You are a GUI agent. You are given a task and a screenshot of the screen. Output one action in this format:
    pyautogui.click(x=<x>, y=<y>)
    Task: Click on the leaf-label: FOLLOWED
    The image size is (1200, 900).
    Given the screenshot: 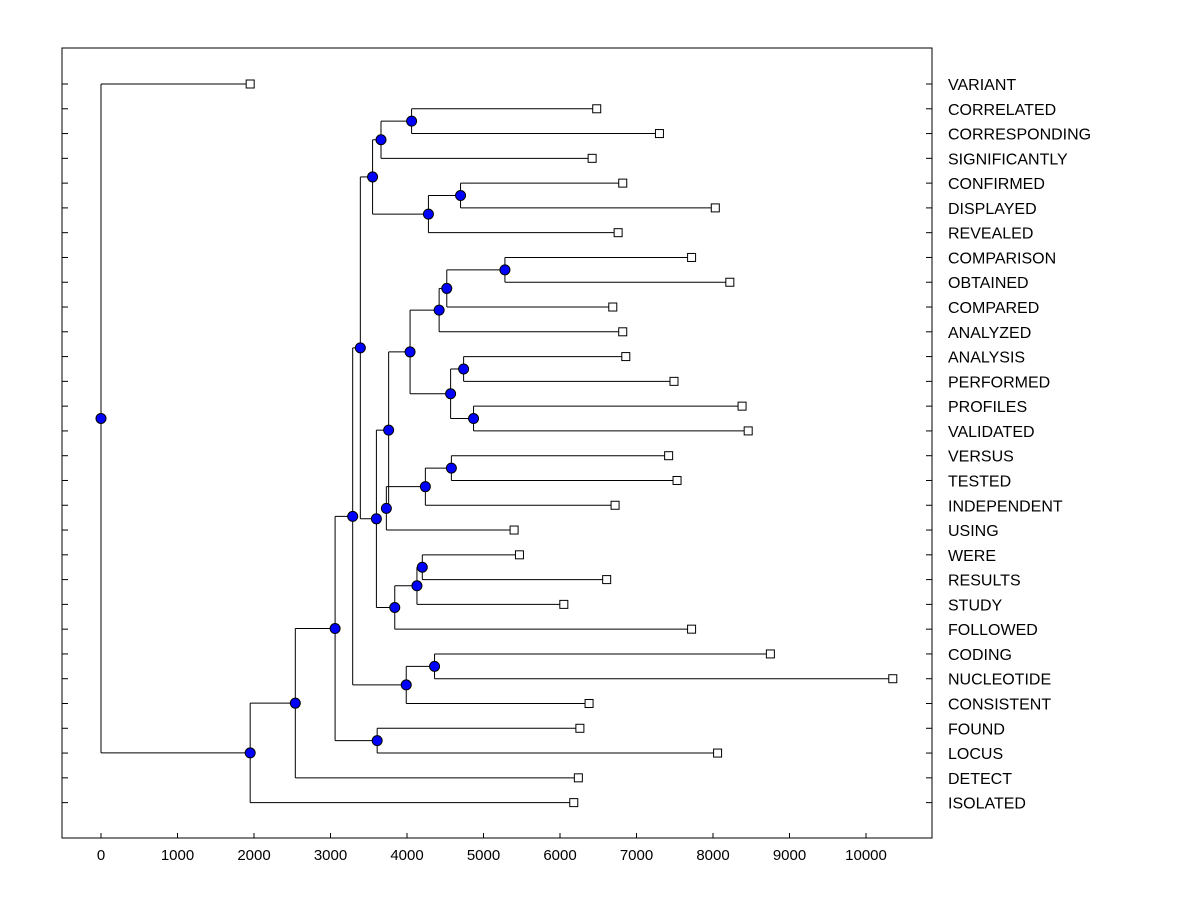 What is the action you would take?
    pyautogui.click(x=993, y=630)
    